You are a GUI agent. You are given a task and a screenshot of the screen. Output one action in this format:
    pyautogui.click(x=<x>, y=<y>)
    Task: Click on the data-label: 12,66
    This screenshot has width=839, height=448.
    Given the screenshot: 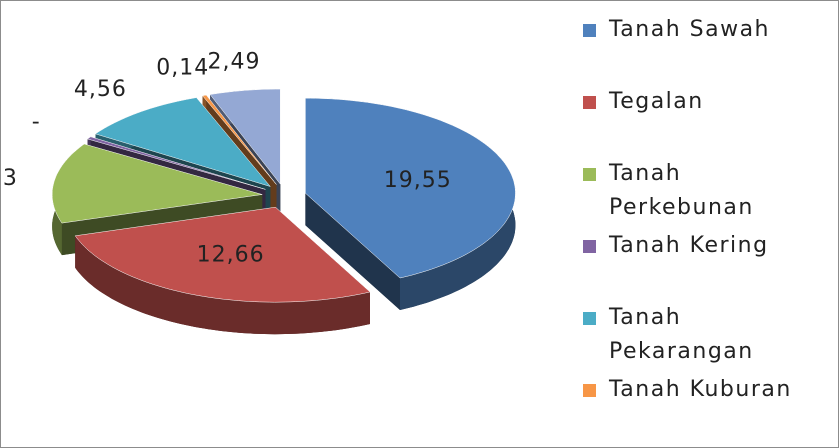 What is the action you would take?
    pyautogui.click(x=231, y=254)
    